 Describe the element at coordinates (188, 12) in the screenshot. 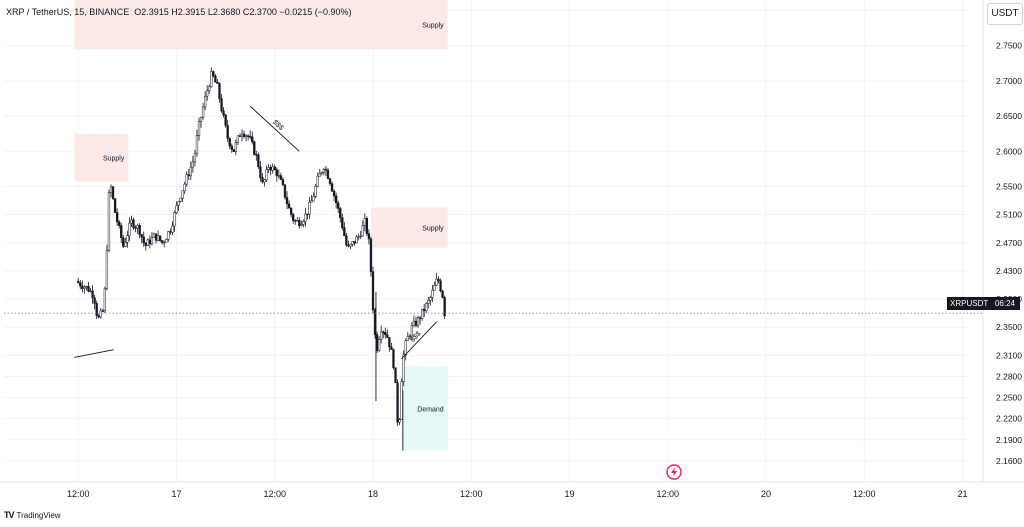

I see `high-value: H2.3915` at that location.